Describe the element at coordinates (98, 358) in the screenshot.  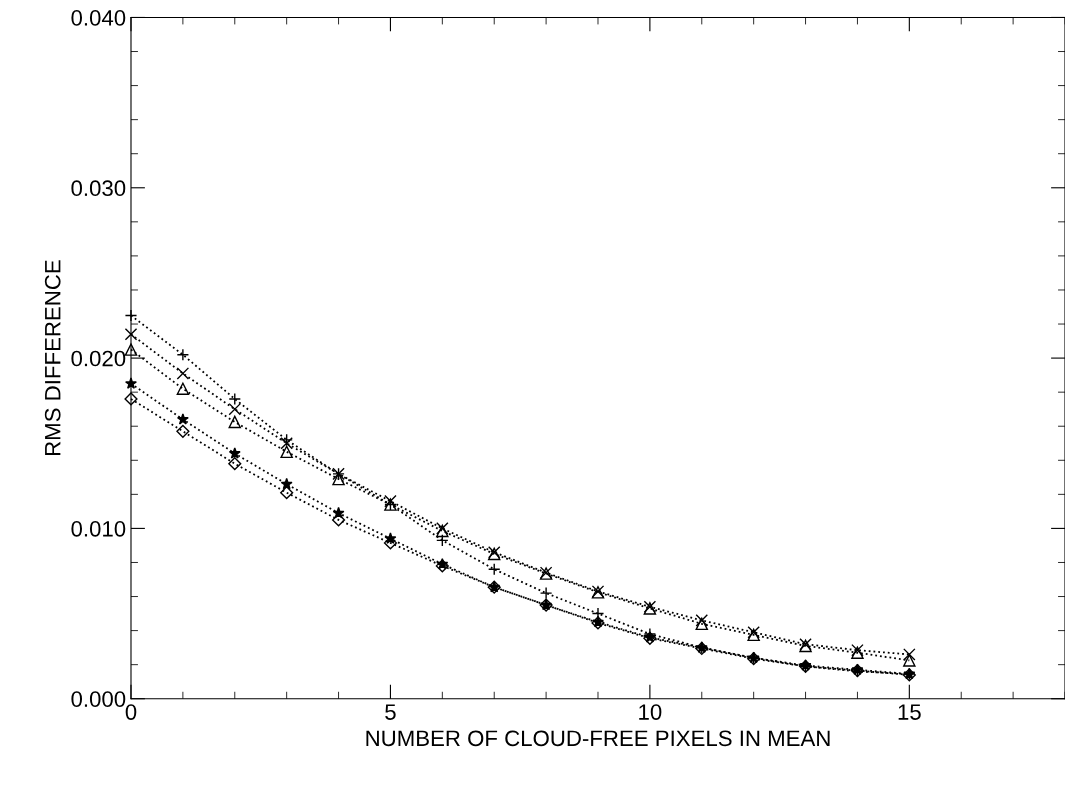
I see `y-tick-label: 0.020` at that location.